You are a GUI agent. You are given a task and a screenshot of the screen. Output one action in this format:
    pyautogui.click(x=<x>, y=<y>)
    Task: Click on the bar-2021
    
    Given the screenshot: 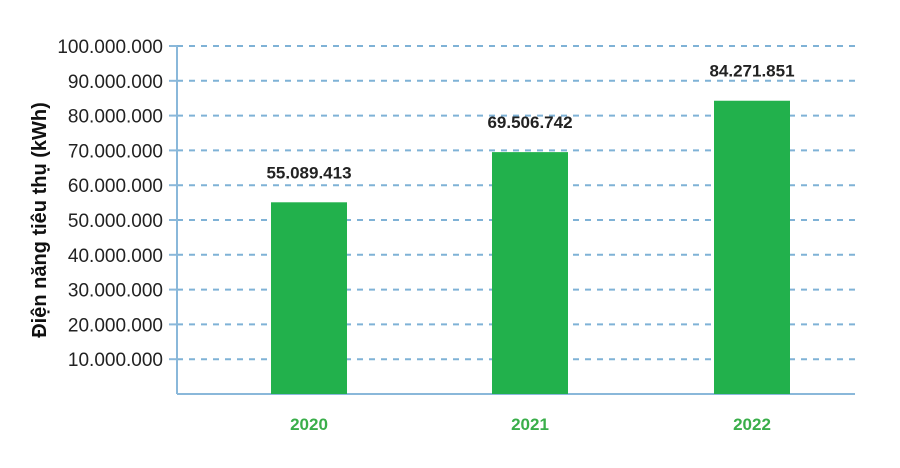 What is the action you would take?
    pyautogui.click(x=530, y=273)
    